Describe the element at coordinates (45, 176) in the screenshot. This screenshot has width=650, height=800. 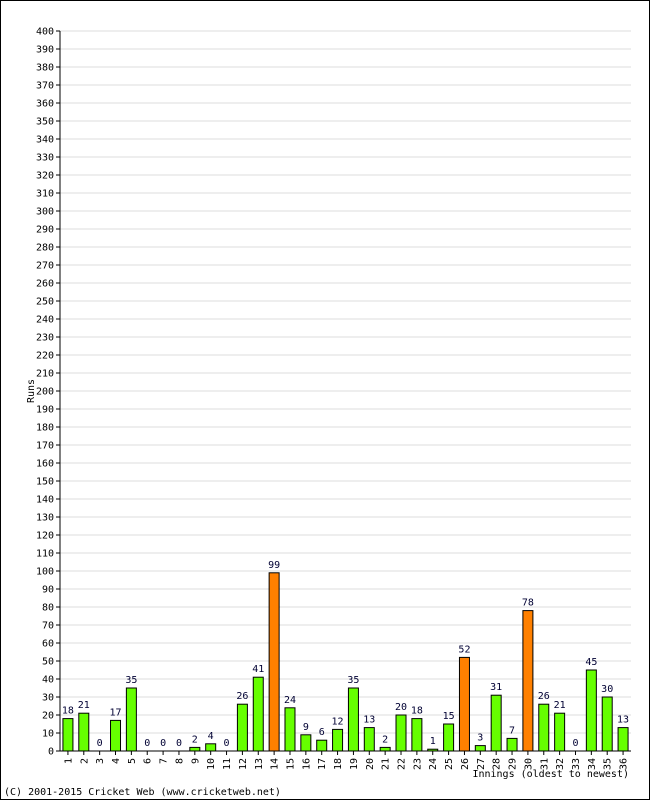
I see `y-tick-label: 320` at that location.